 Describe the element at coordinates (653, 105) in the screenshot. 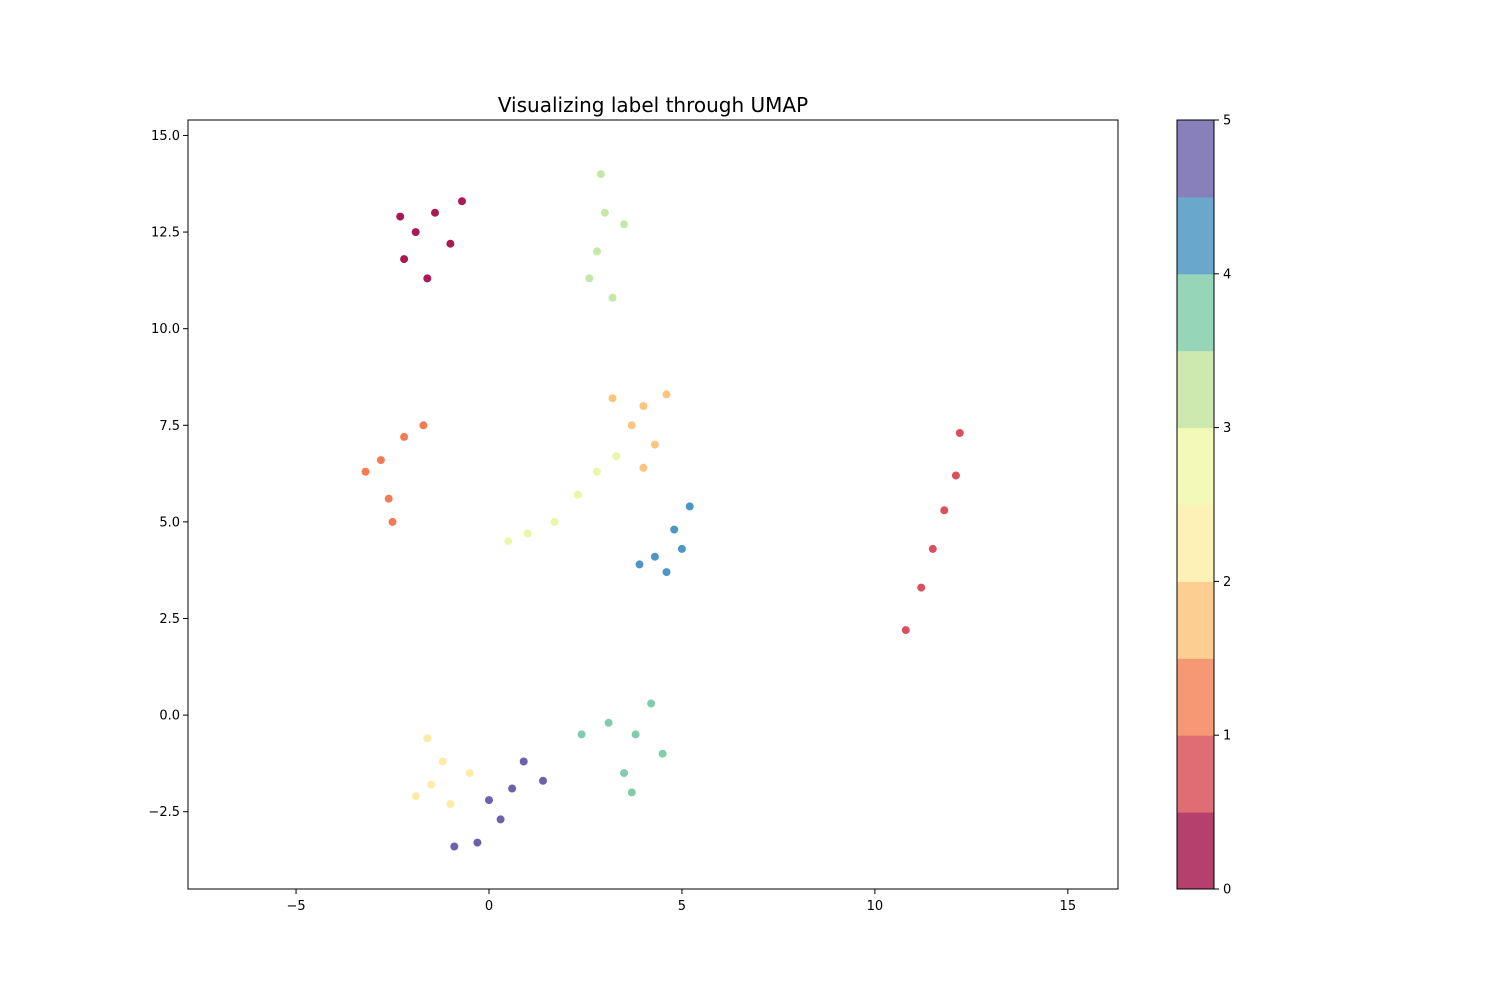

I see `chart-title: Visualizing label through UMAP` at that location.